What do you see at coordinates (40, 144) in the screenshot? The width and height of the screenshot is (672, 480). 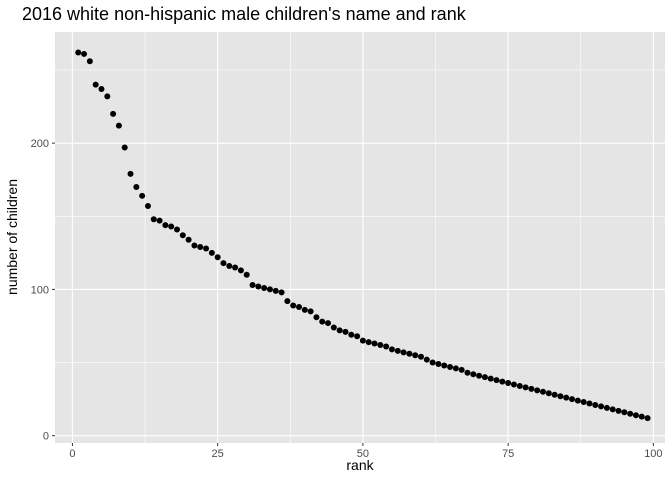 I see `y-tick-label: 200` at bounding box center [40, 144].